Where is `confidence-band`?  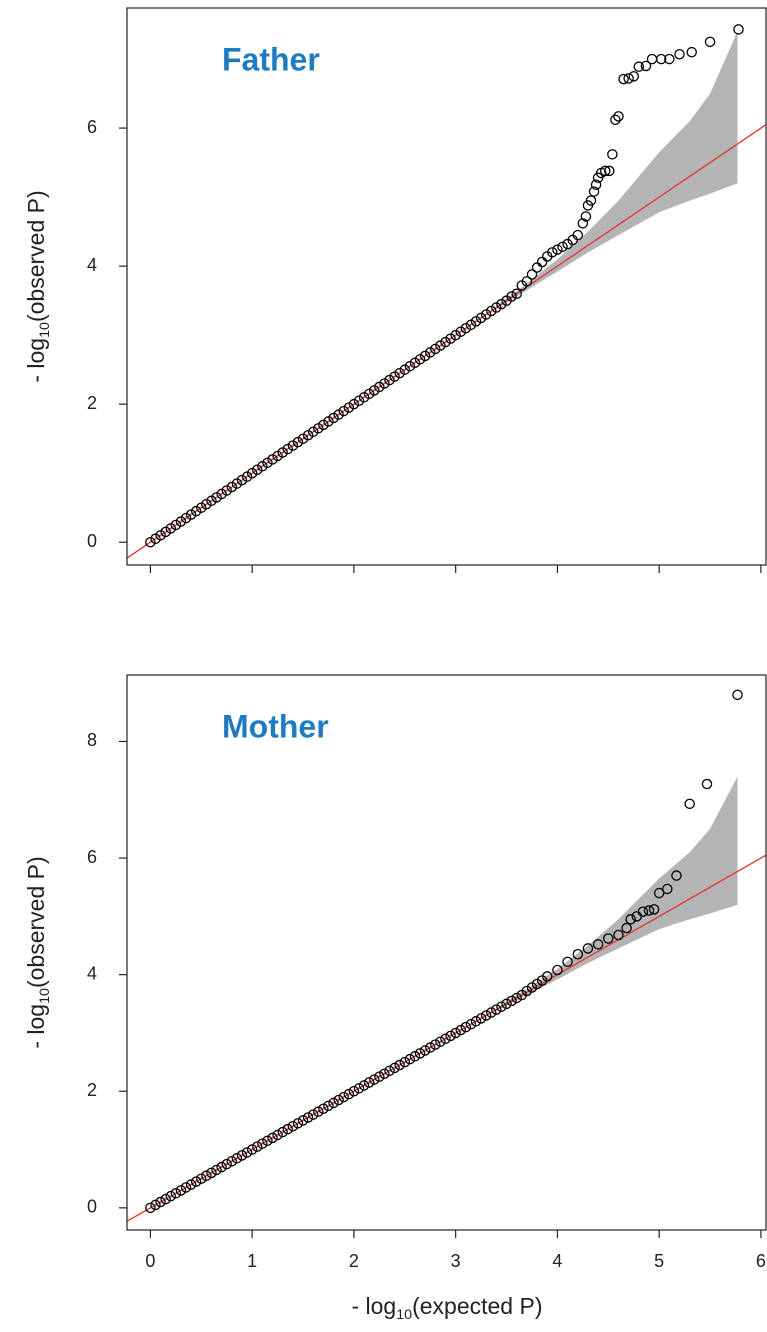 confidence-band is located at coordinates (617, 170).